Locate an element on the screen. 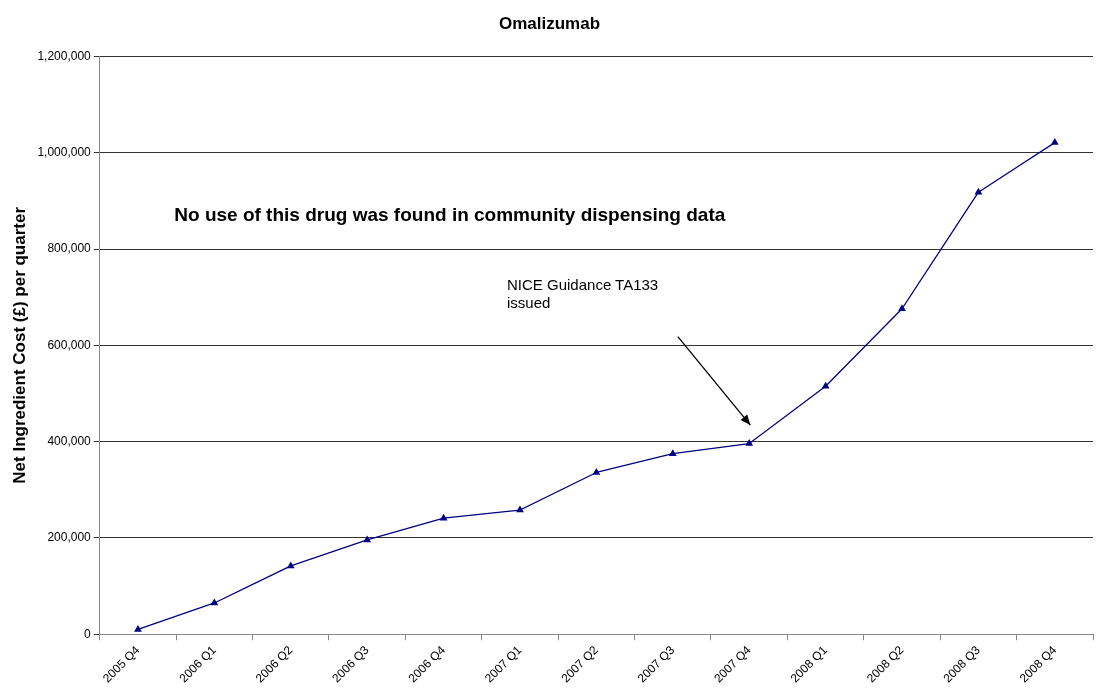 The height and width of the screenshot is (693, 1107). y-tick-label: 200,000 is located at coordinates (69, 537).